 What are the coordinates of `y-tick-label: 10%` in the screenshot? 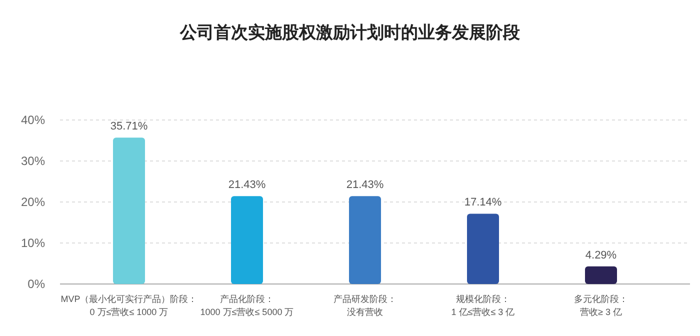 It's located at (33, 243).